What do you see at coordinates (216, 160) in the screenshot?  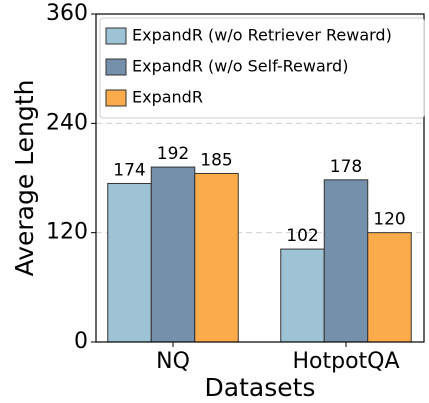 I see `value-label: 185` at bounding box center [216, 160].